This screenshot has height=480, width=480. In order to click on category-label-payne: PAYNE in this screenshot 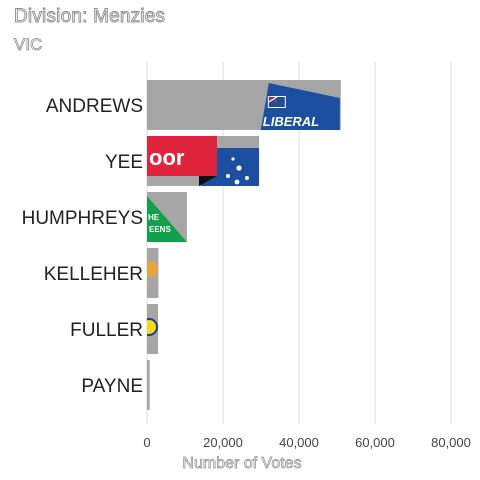, I will do `click(112, 386)`.